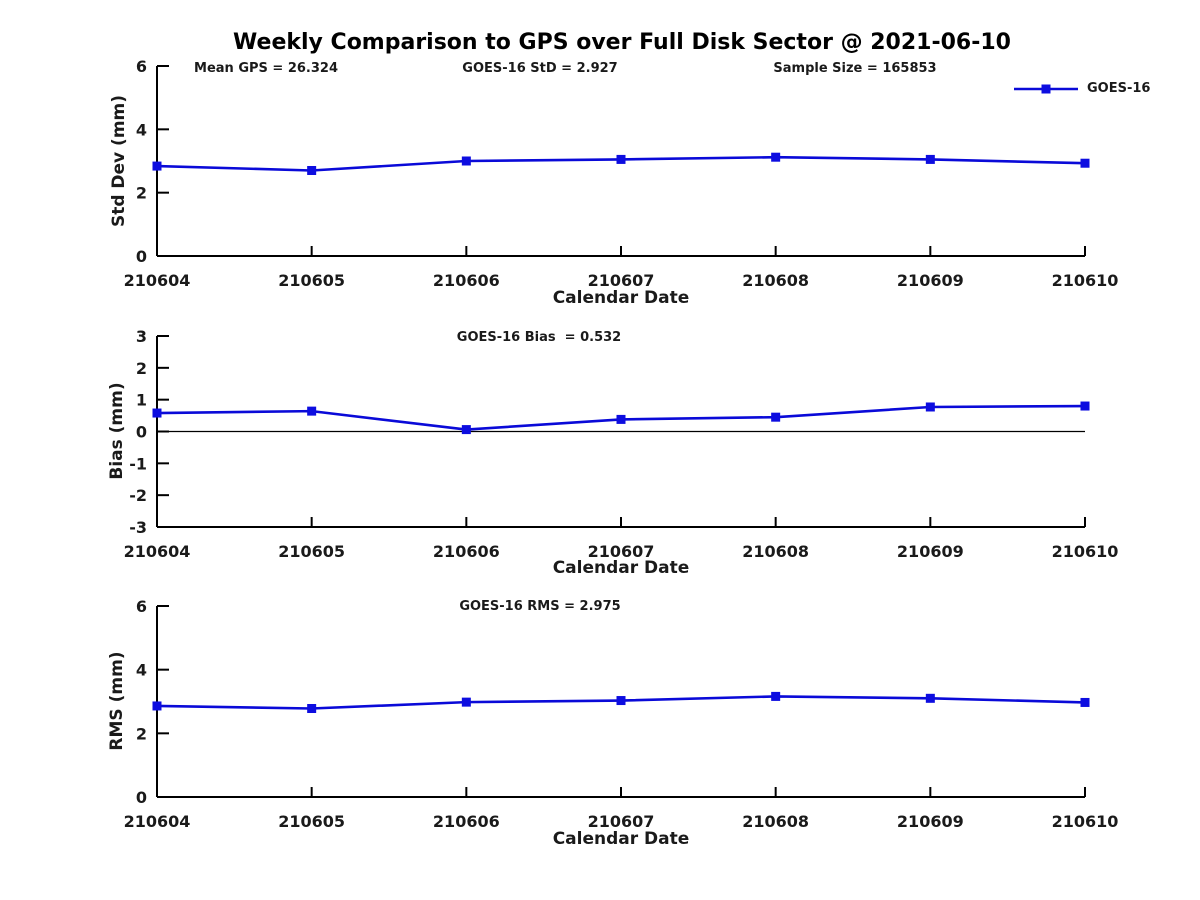  I want to click on ylabel-rms: RMS (mm), so click(117, 701).